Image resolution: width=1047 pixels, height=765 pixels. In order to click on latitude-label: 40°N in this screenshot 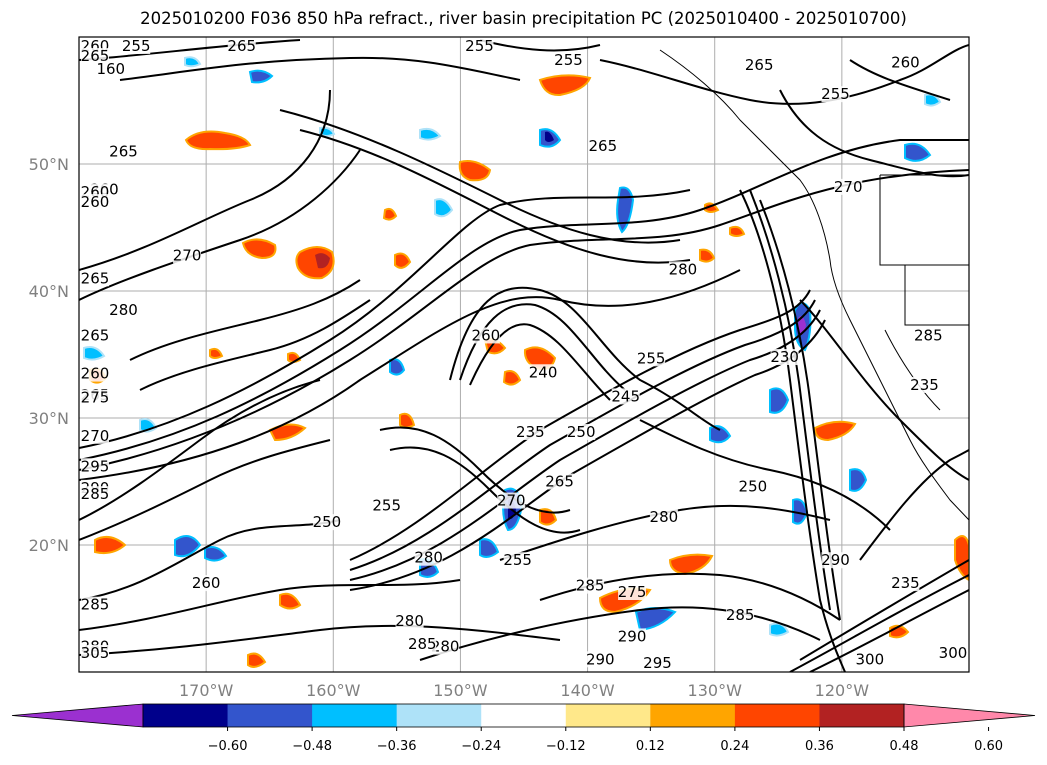, I will do `click(49, 291)`.